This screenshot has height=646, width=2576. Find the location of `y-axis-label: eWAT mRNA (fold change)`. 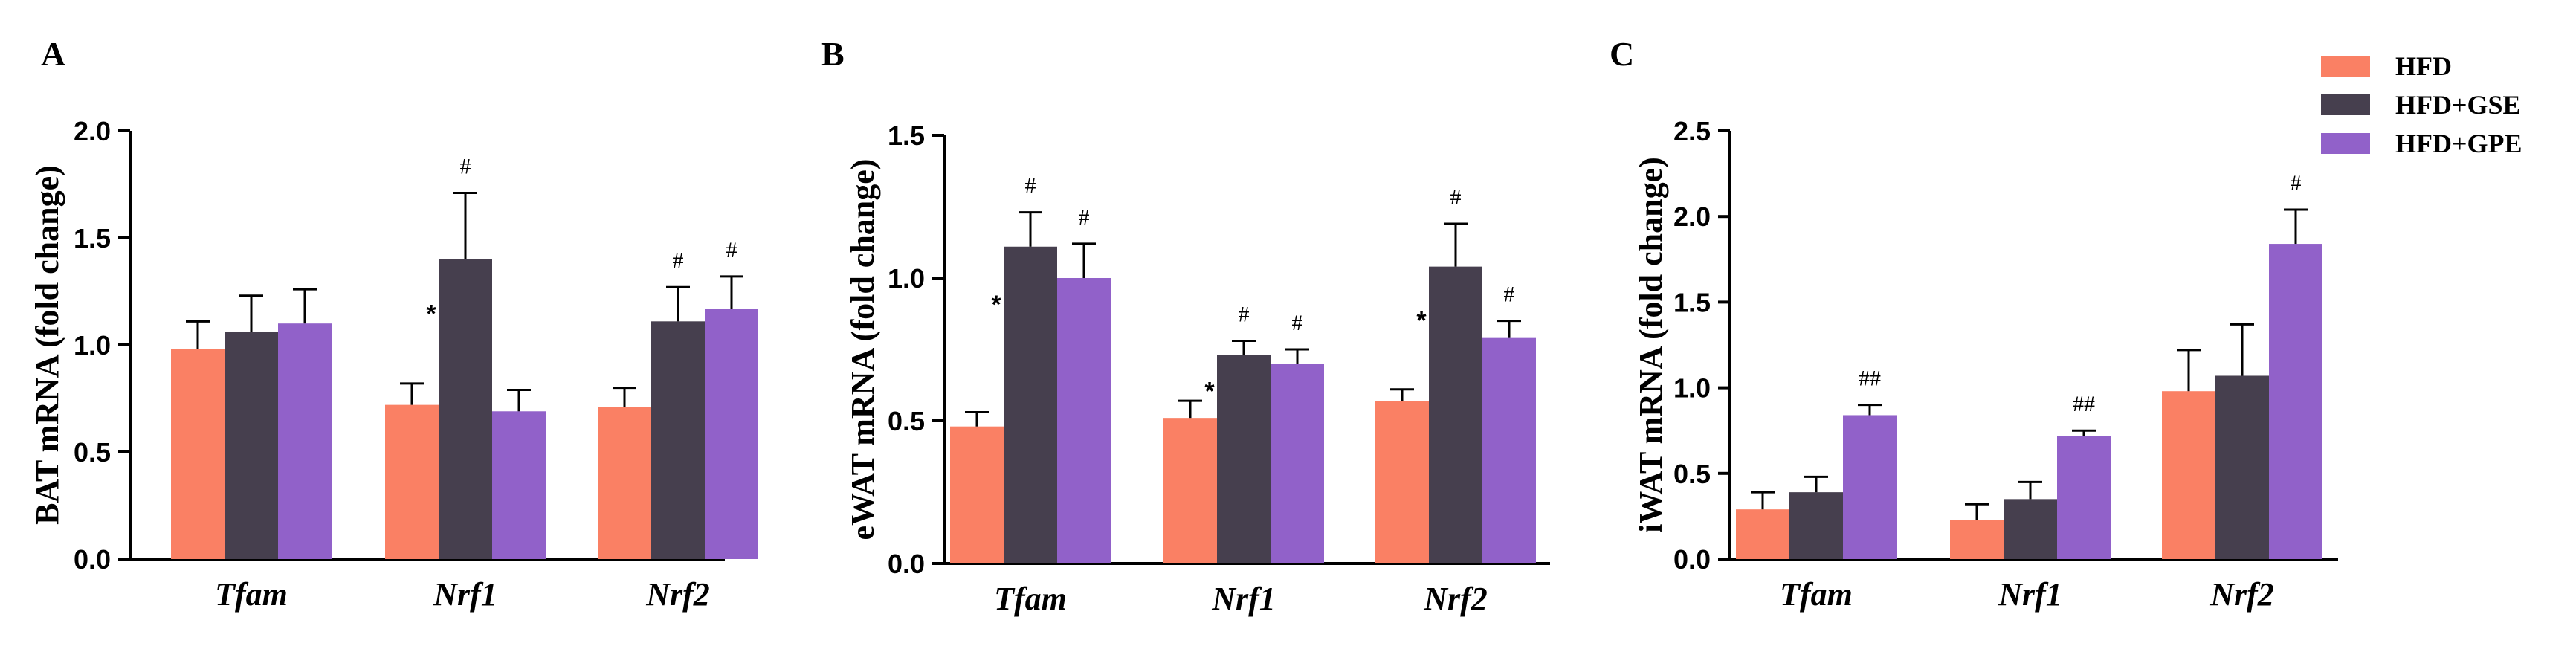

y-axis-label: eWAT mRNA (fold change) is located at coordinates (863, 349).